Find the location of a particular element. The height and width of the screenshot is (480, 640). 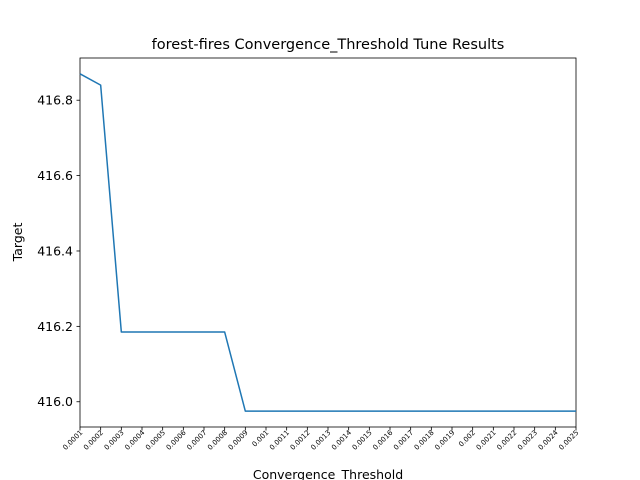

x-tick-label: 0.0002 is located at coordinates (93, 440).